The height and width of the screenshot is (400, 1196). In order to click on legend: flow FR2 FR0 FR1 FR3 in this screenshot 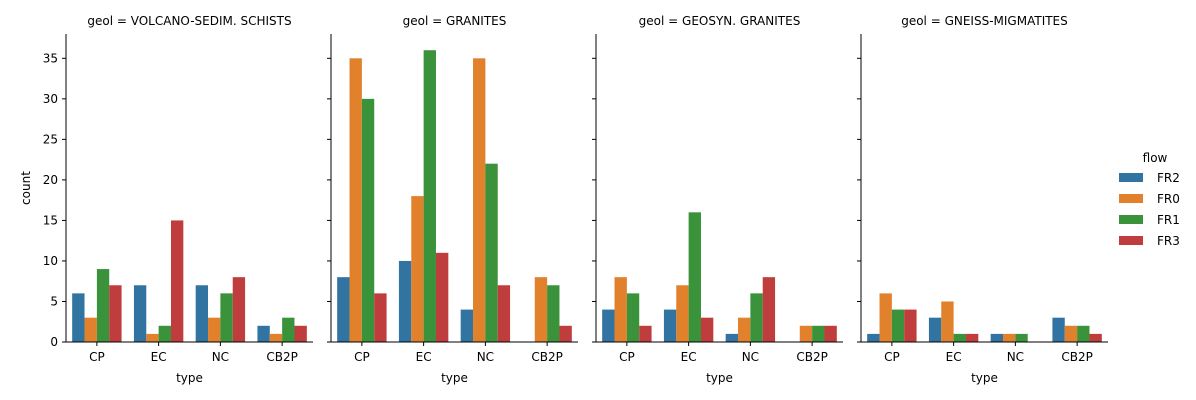, I will do `click(1149, 199)`.